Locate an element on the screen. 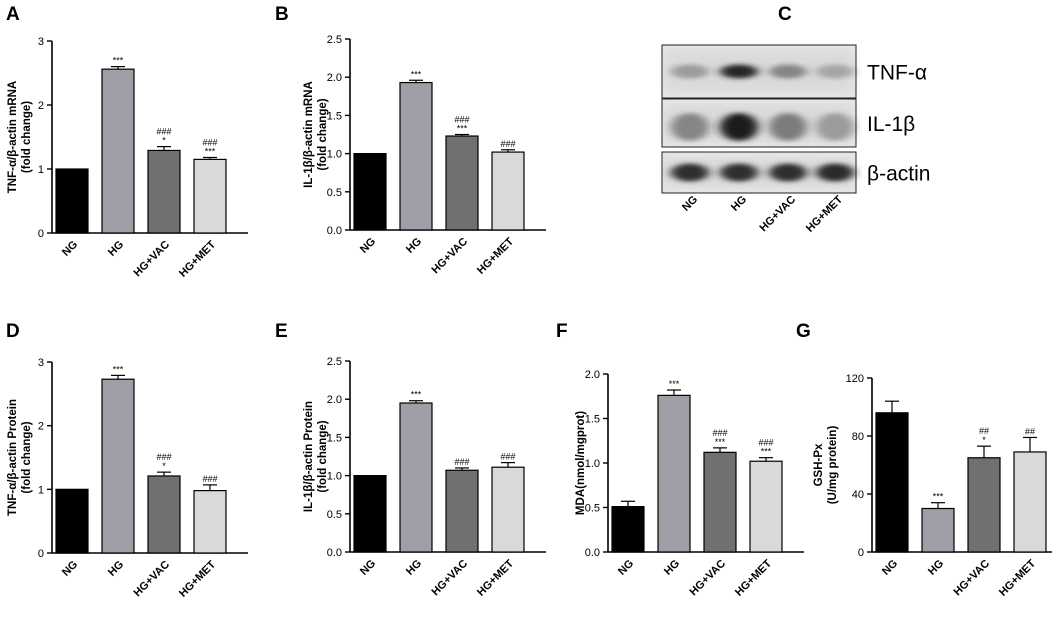  blot-band-hg-met is located at coordinates (835, 127).